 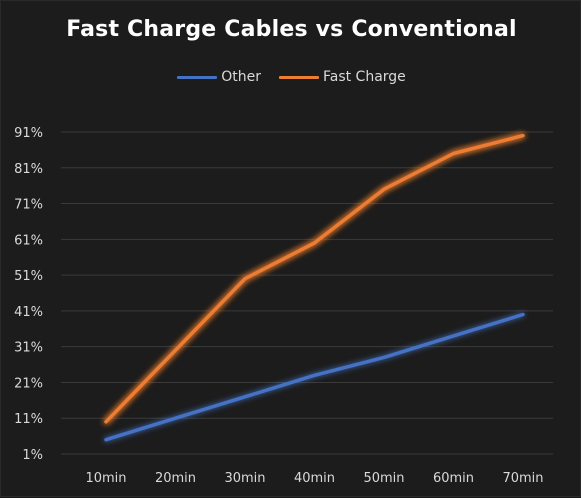 I want to click on x-tick-label: 50min, so click(x=383, y=478).